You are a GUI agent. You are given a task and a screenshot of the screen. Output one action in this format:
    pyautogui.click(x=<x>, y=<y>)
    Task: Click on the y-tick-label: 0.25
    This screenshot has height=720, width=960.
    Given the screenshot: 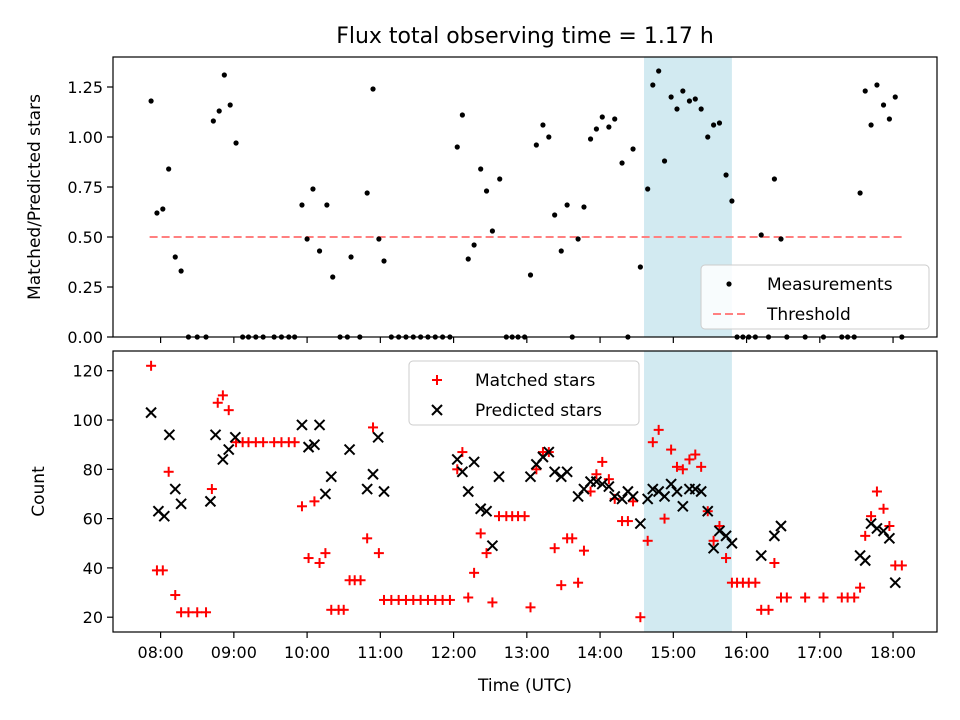 What is the action you would take?
    pyautogui.click(x=85, y=287)
    